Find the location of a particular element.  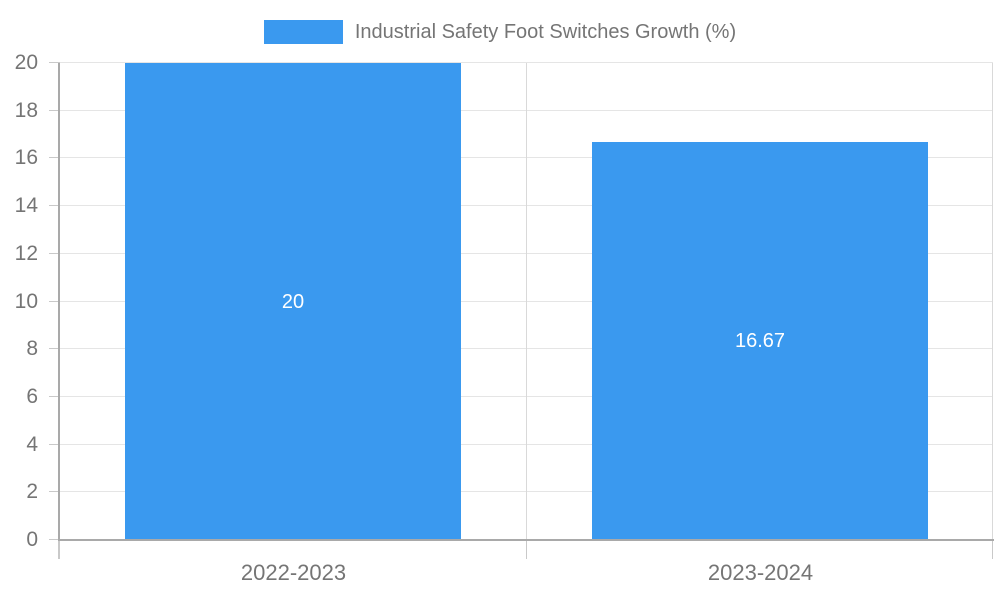

y-axis-label: 16 is located at coordinates (26, 157).